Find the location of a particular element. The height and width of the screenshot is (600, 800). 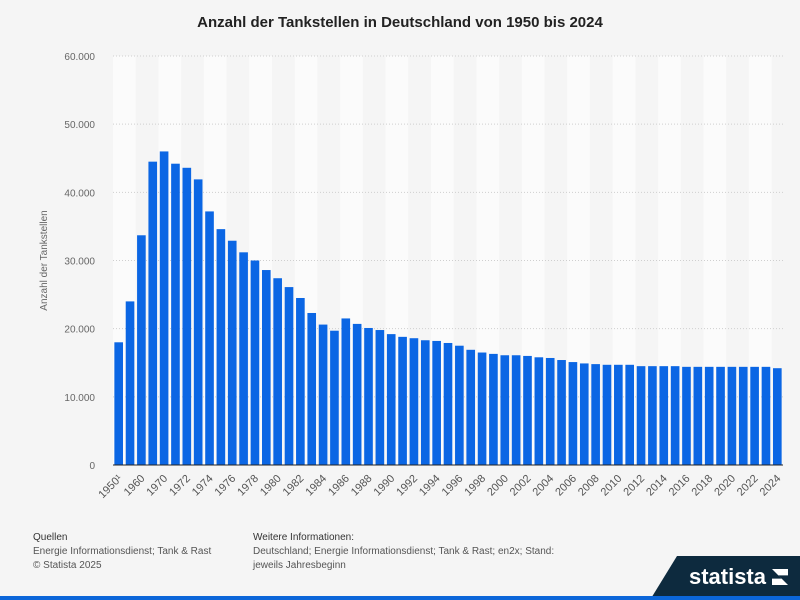

bar-1960 is located at coordinates (141, 350).